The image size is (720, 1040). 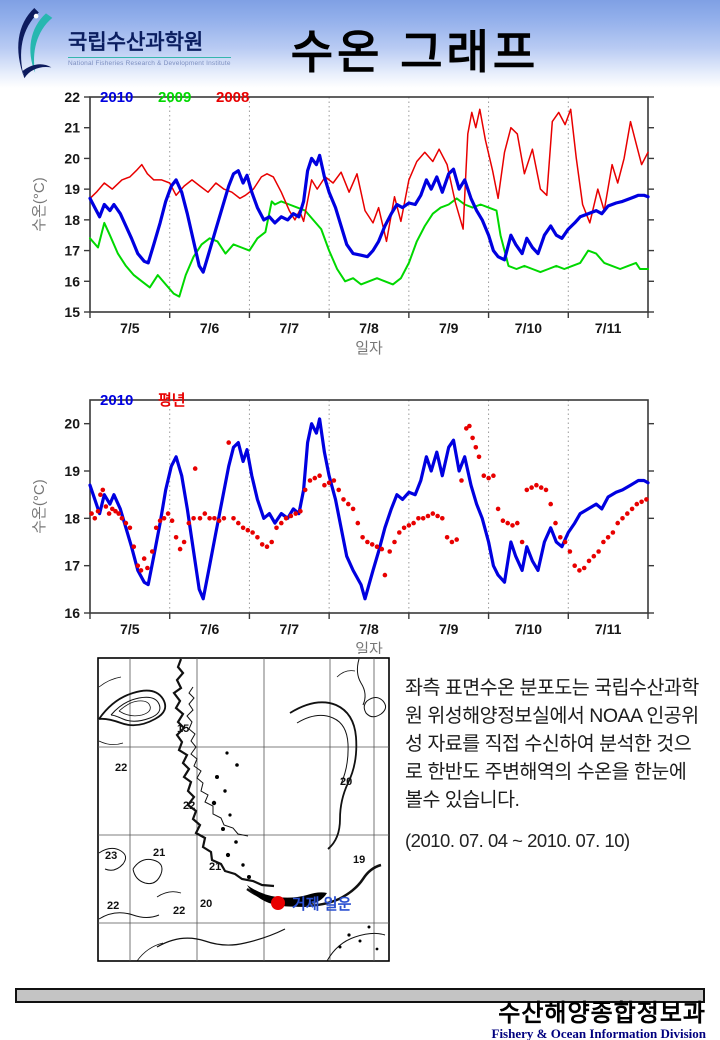 I want to click on footer-divider, so click(x=360, y=995).